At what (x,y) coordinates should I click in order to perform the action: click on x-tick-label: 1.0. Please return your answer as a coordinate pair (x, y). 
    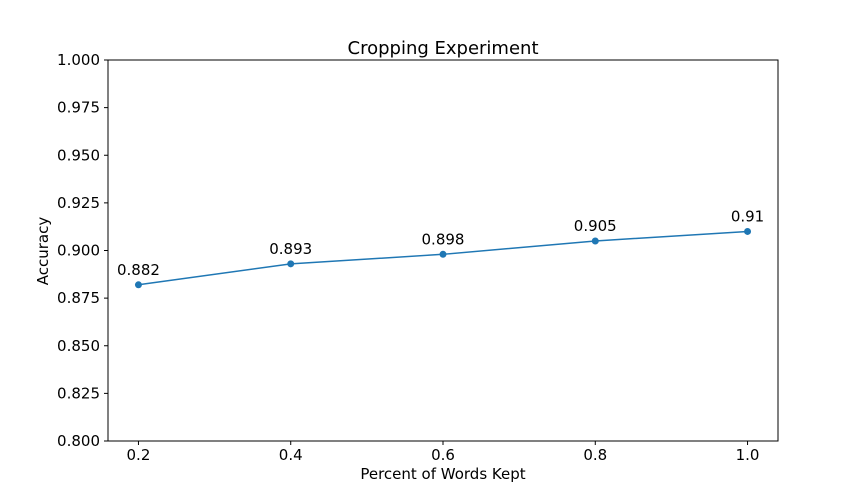
    Looking at the image, I should click on (748, 455).